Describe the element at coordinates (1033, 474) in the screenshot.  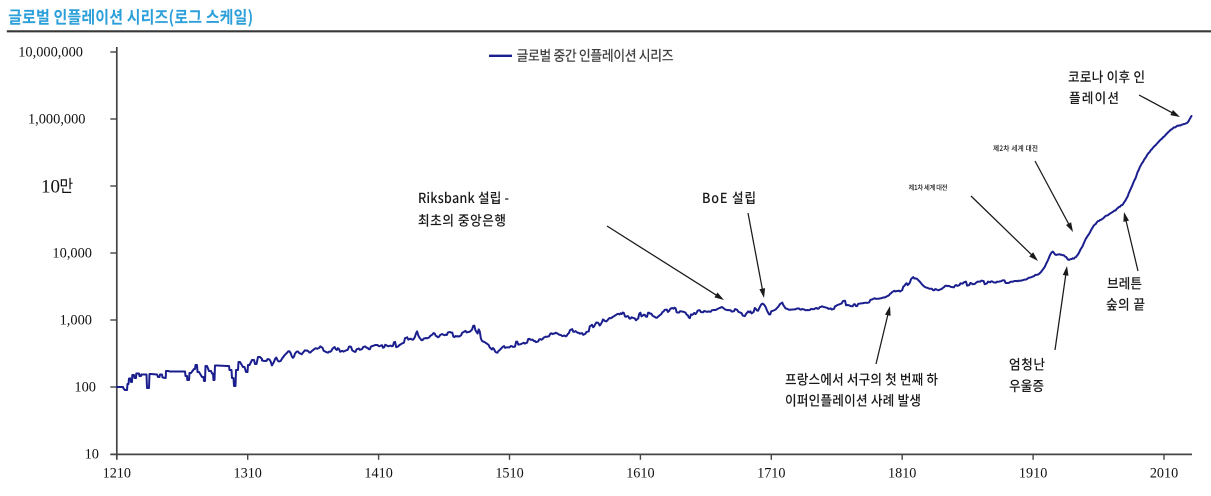
I see `svg-text: 1910` at that location.